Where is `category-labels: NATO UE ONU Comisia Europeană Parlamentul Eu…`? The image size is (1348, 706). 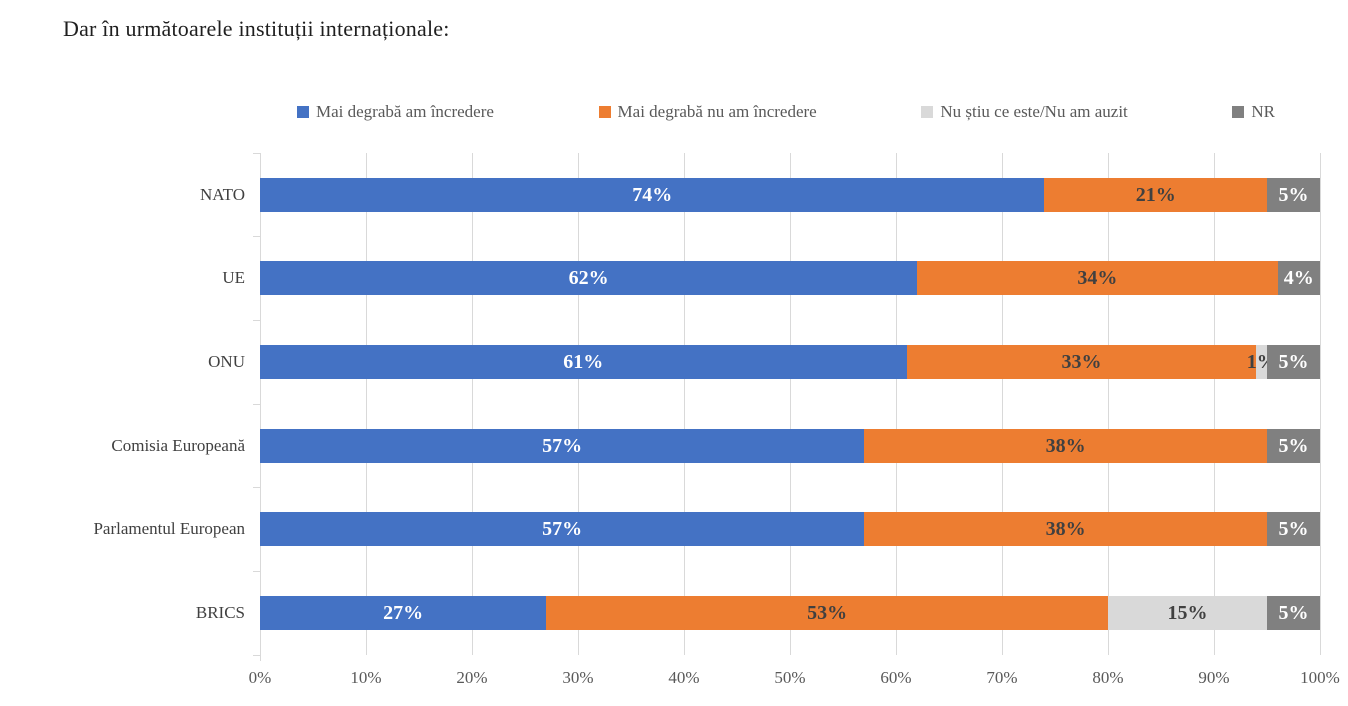 category-labels: NATO UE ONU Comisia Europeană Parlamentul Eu… is located at coordinates (130, 404).